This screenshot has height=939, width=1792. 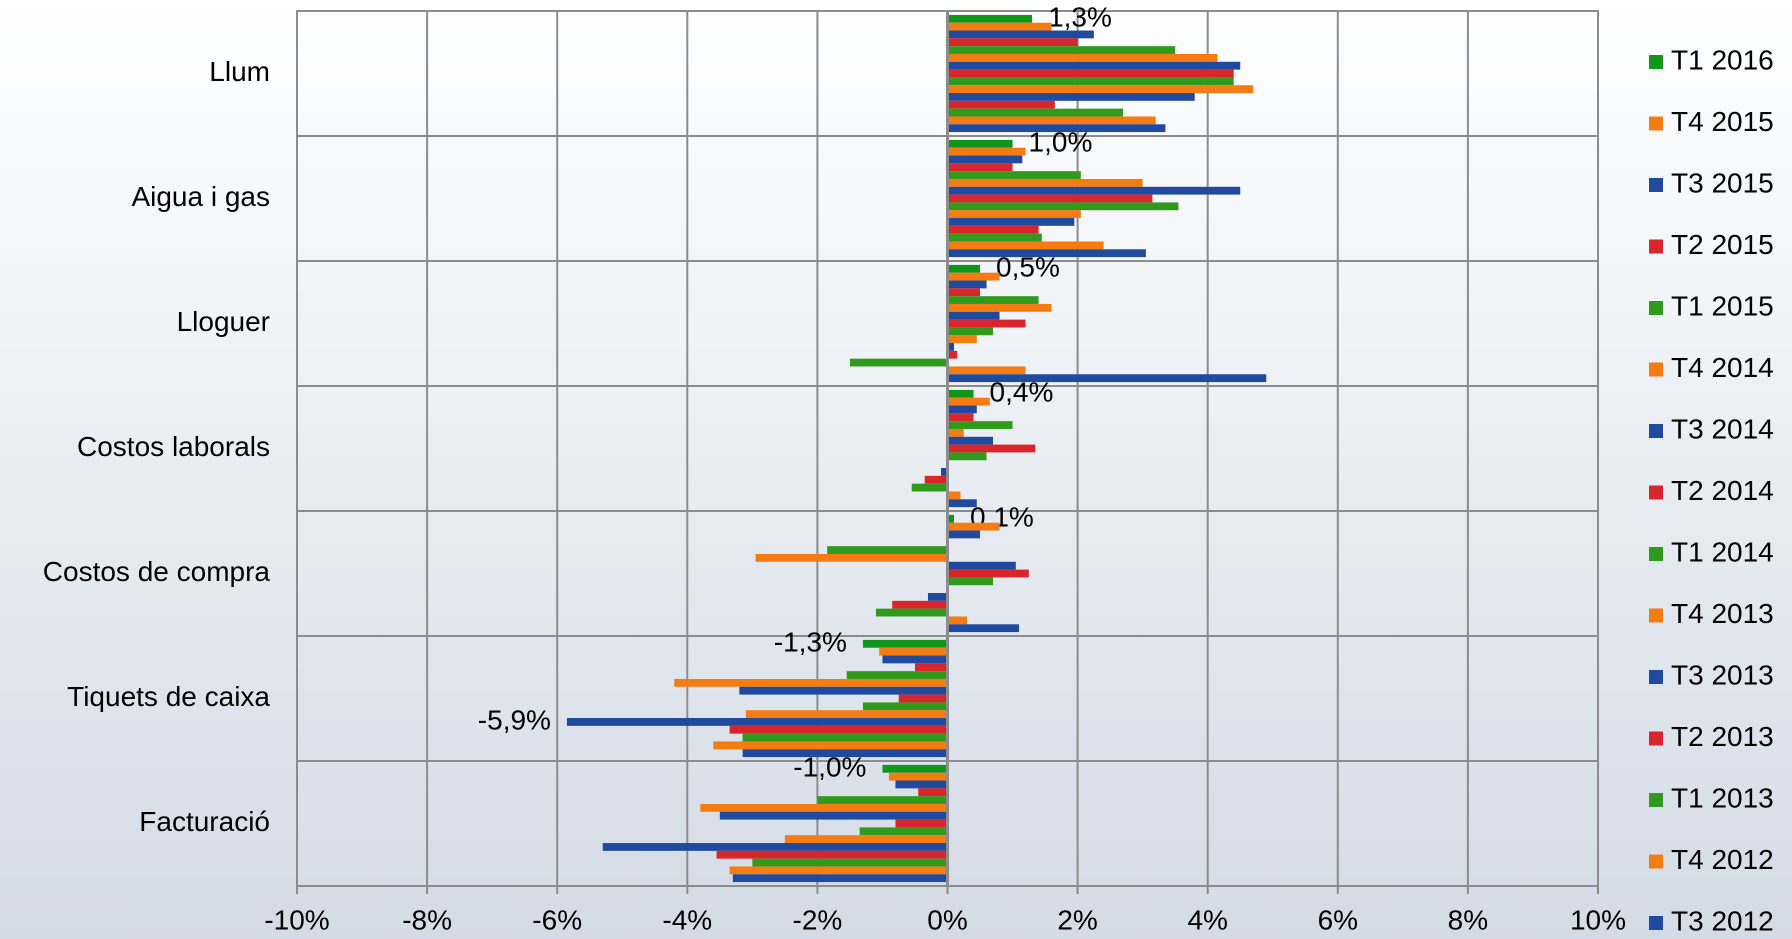 I want to click on x-tick-label: 0%, so click(x=947, y=919).